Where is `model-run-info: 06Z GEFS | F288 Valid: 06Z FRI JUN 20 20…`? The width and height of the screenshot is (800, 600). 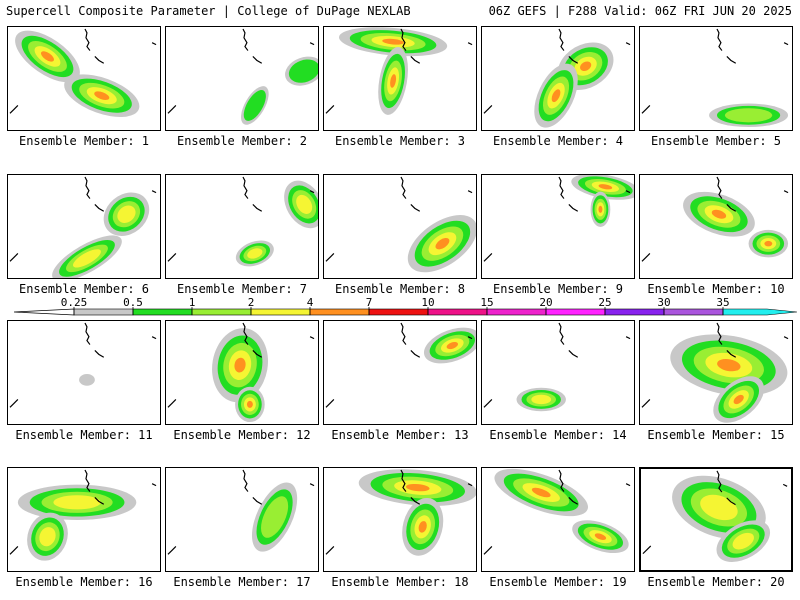 model-run-info: 06Z GEFS | F288 Valid: 06Z FRI JUN 20 20… is located at coordinates (640, 11).